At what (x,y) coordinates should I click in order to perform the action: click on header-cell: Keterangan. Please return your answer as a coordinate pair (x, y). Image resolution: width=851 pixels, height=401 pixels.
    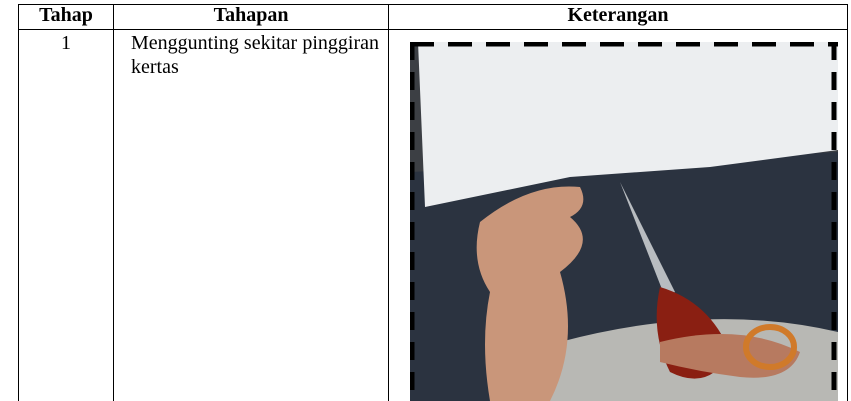
    Looking at the image, I should click on (618, 15).